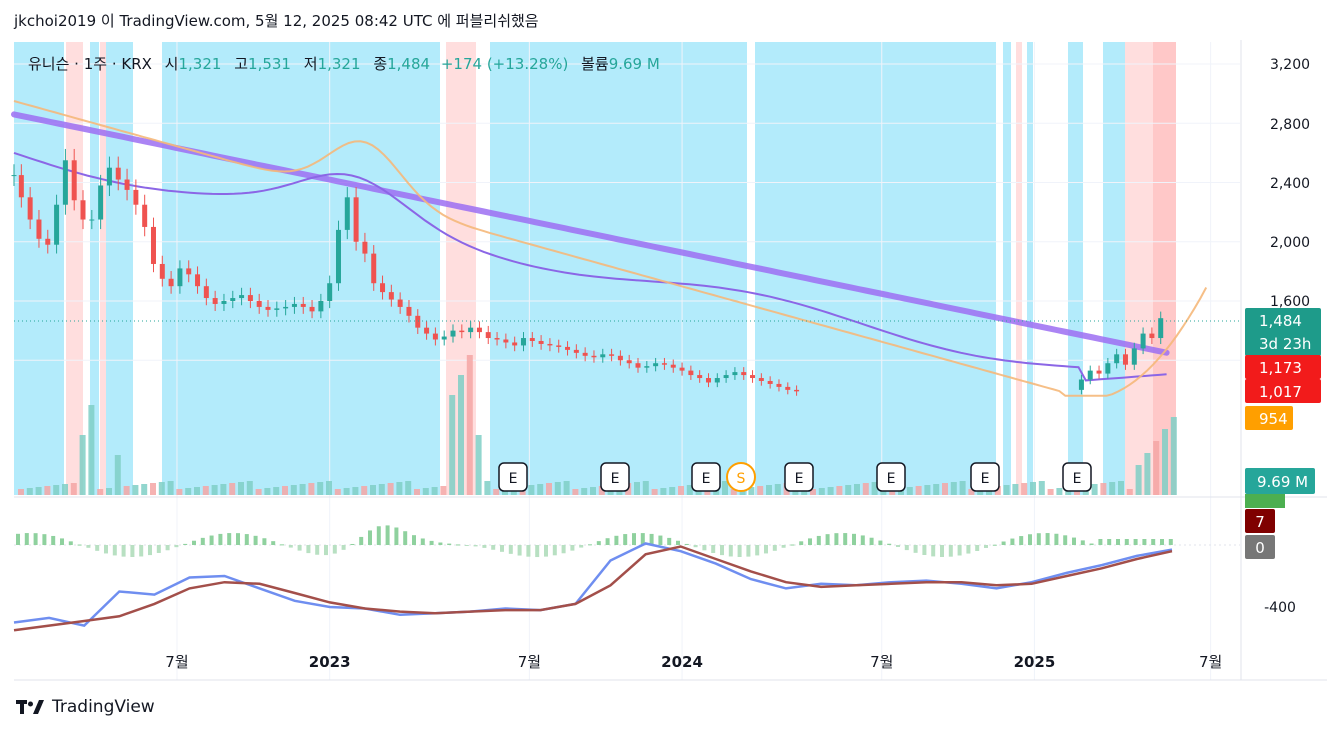 The width and height of the screenshot is (1341, 735). What do you see at coordinates (30, 707) in the screenshot?
I see `tradingview-logo-icon` at bounding box center [30, 707].